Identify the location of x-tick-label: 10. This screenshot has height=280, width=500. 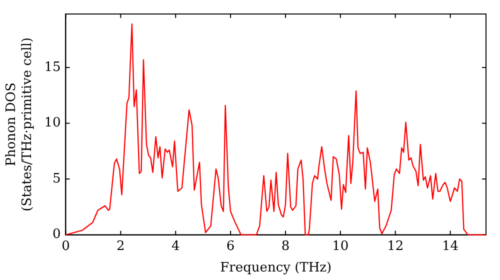
(340, 246).